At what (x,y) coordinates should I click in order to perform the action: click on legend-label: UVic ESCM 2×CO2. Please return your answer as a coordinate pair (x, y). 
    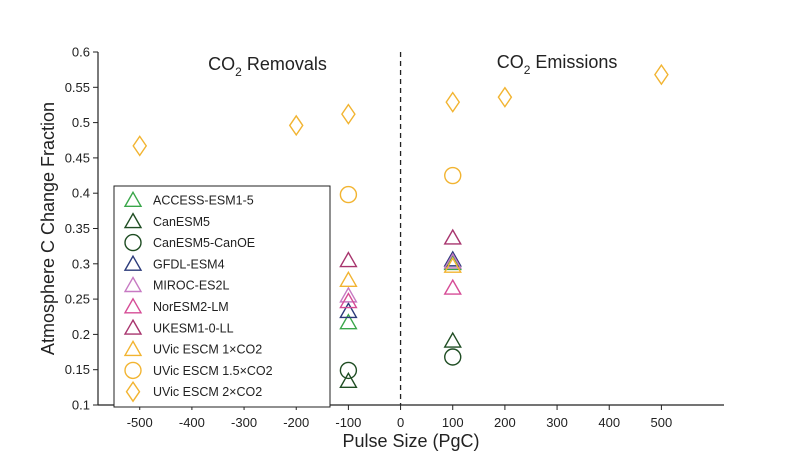
    Looking at the image, I should click on (207, 392).